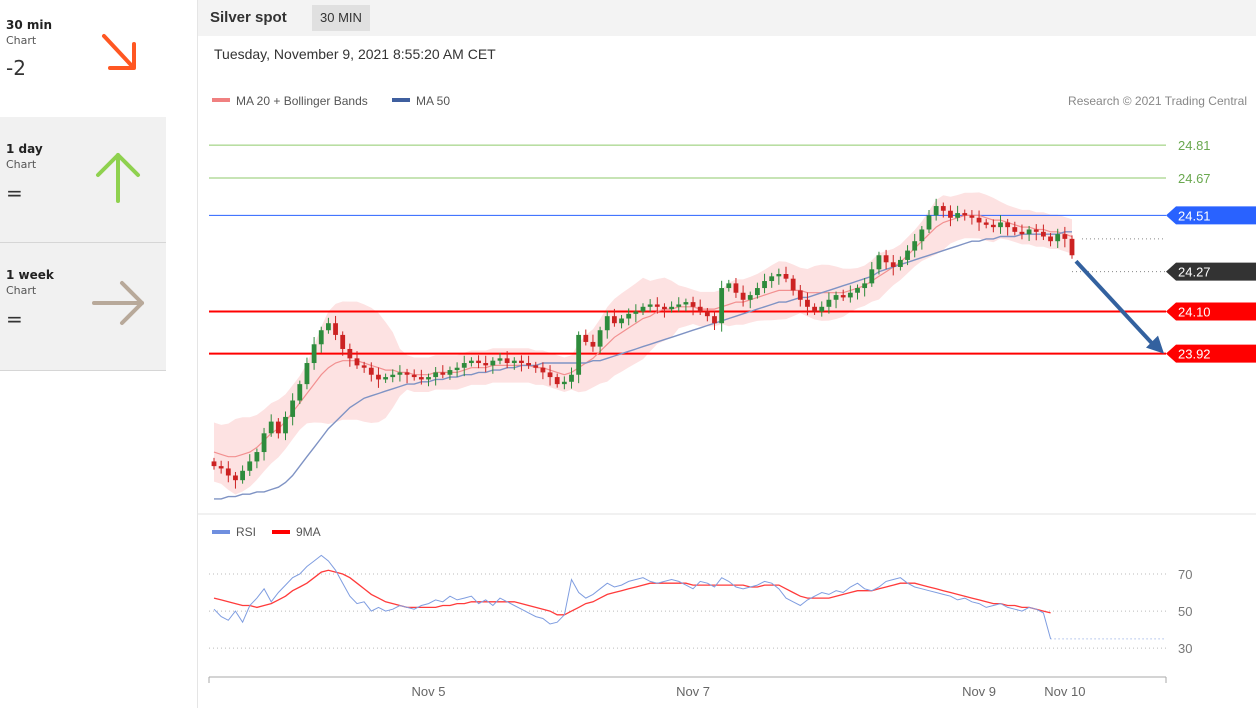  I want to click on level-label-24.27: 24.27, so click(1194, 272).